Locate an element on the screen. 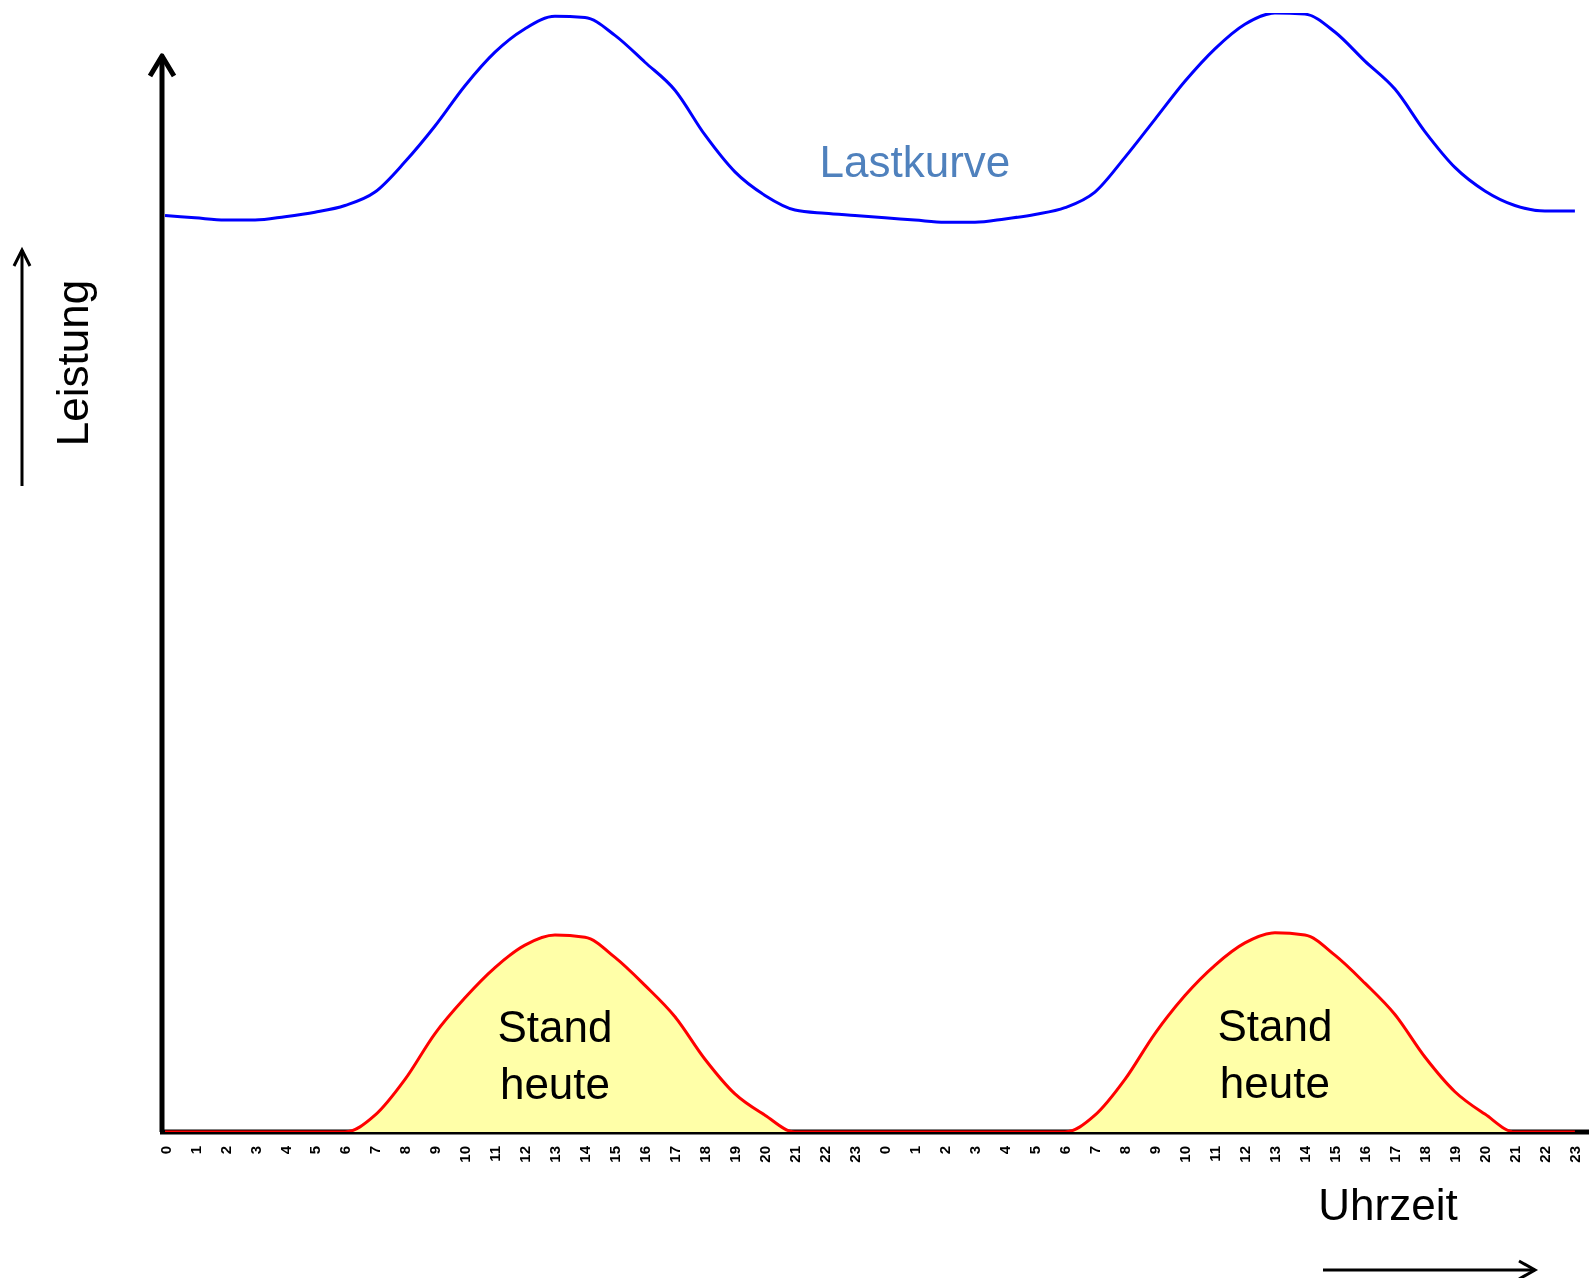 Image resolution: width=1589 pixels, height=1285 pixels. y-axis-title: Leistung is located at coordinates (72, 363).